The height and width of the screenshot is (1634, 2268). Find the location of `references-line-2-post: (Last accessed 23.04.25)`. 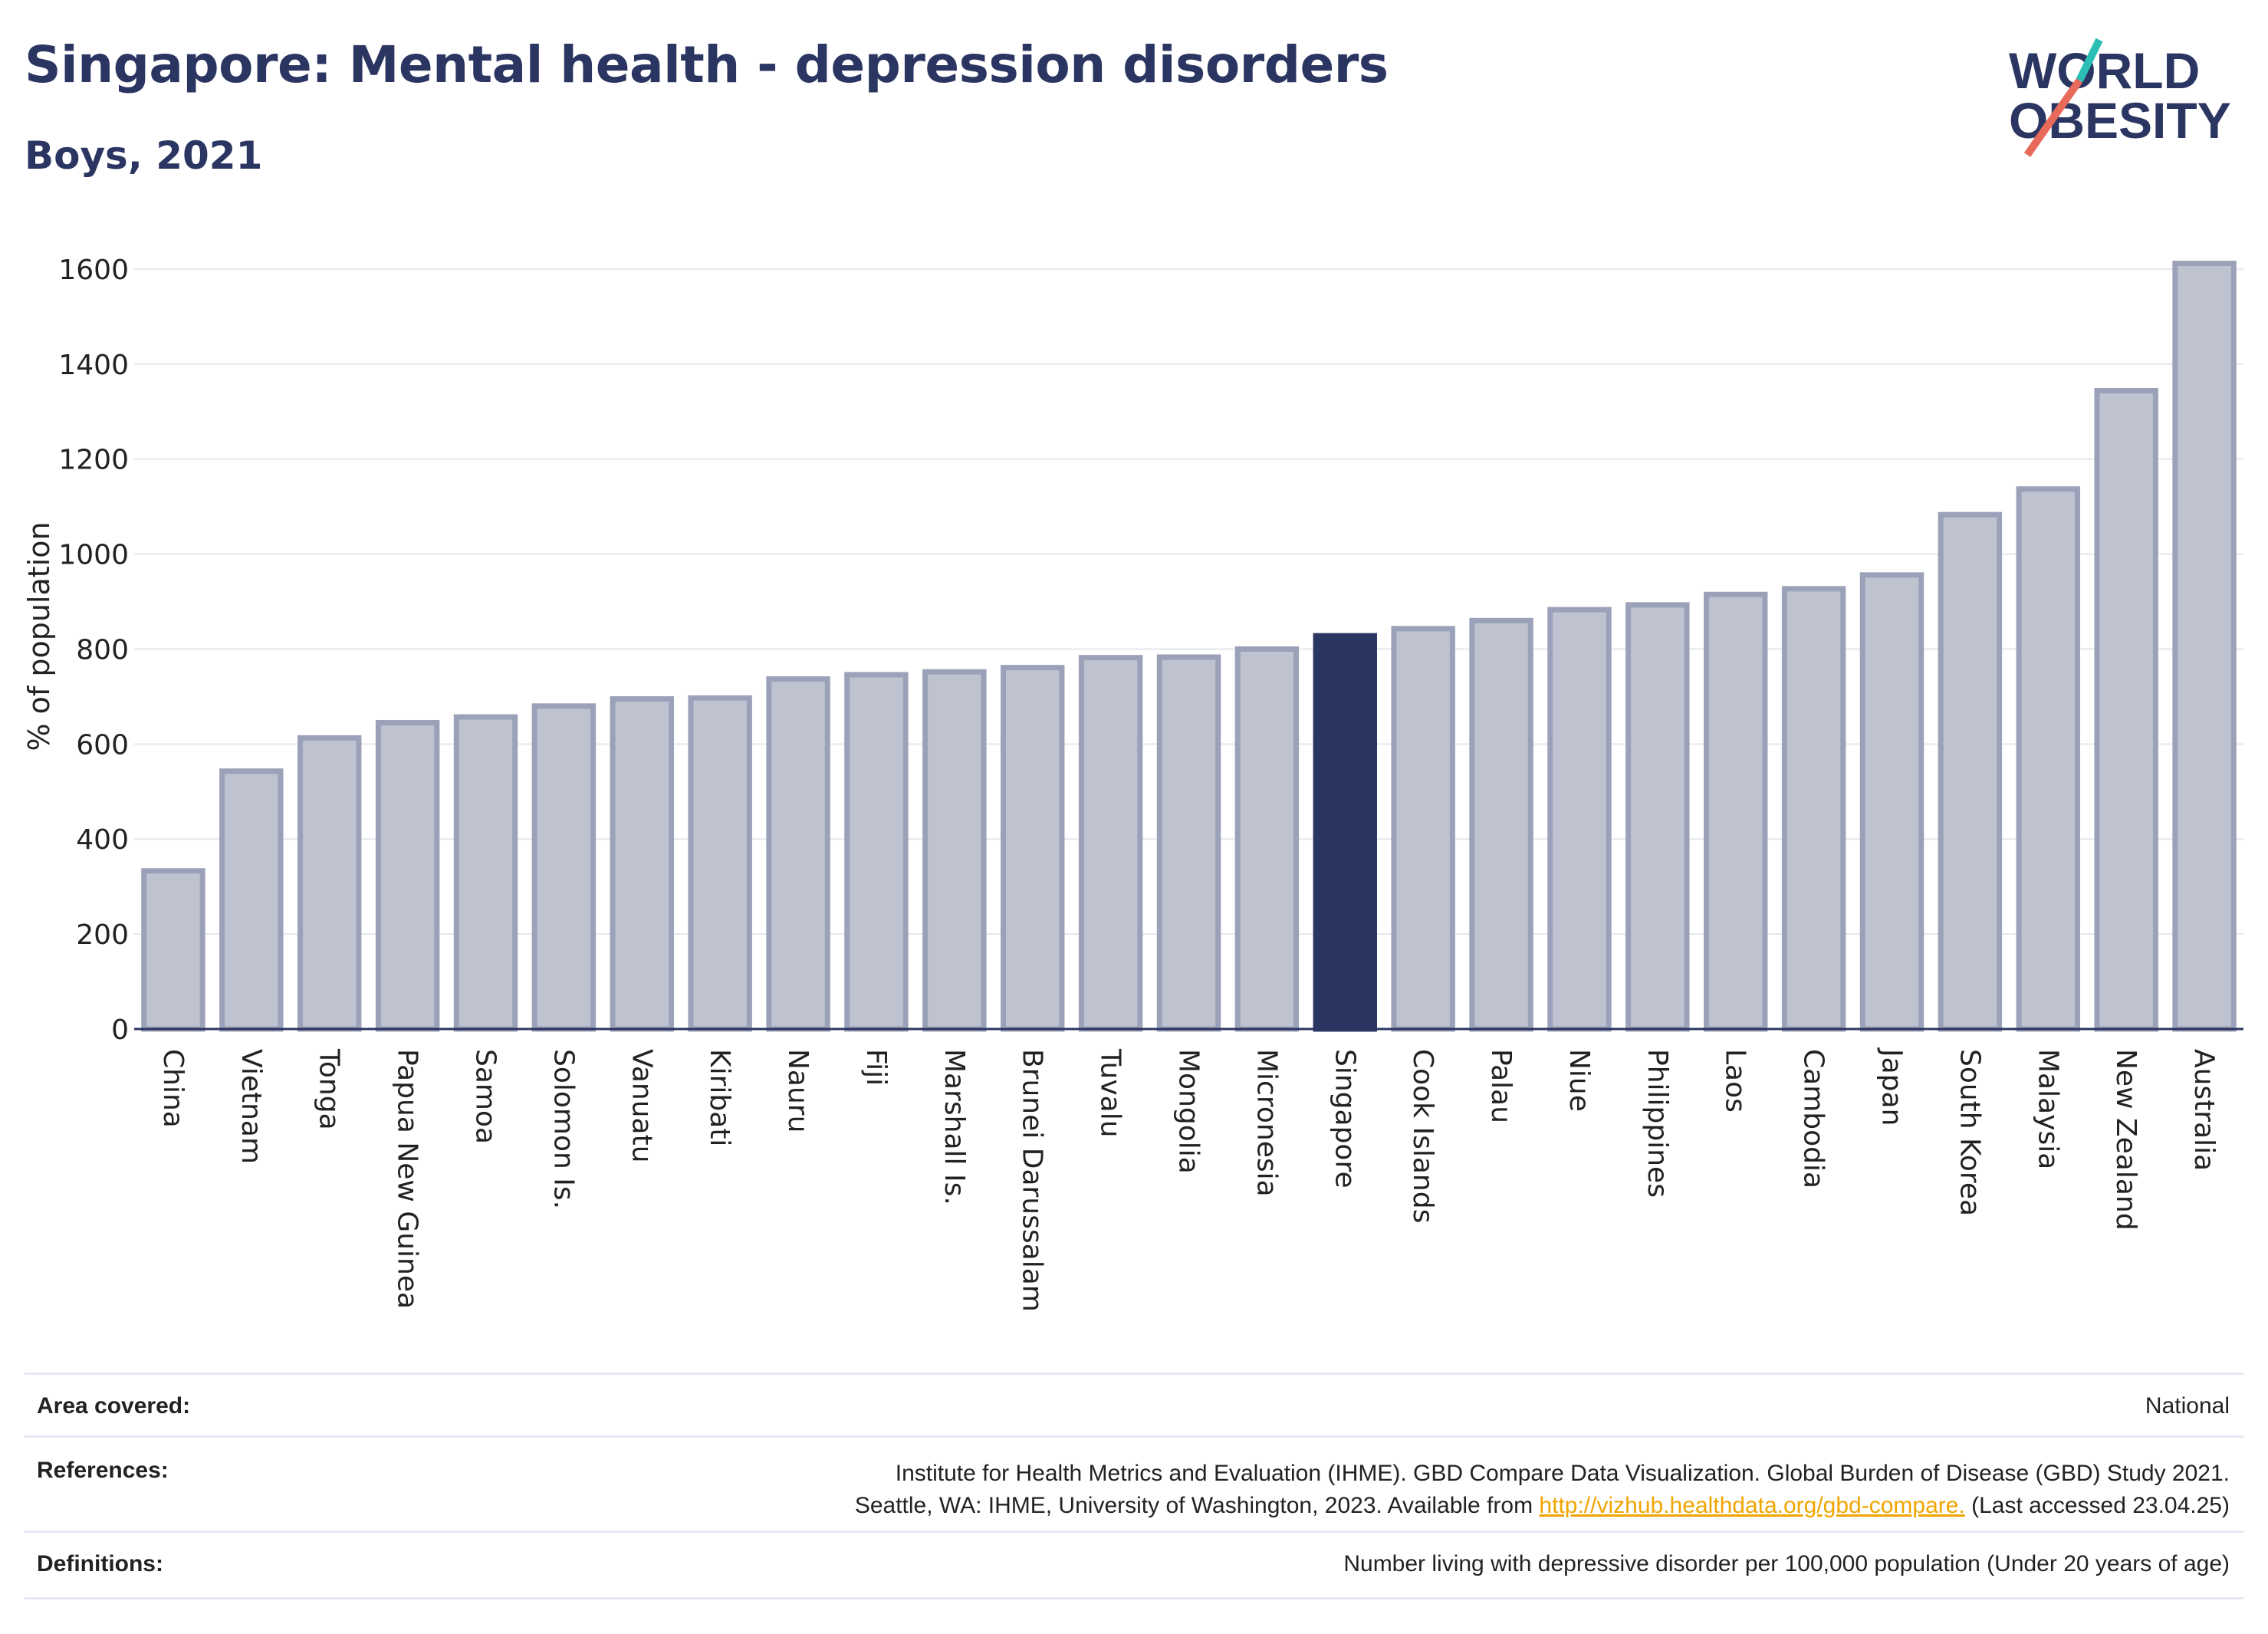

references-line-2-post: (Last accessed 23.04.25) is located at coordinates (2097, 1506).